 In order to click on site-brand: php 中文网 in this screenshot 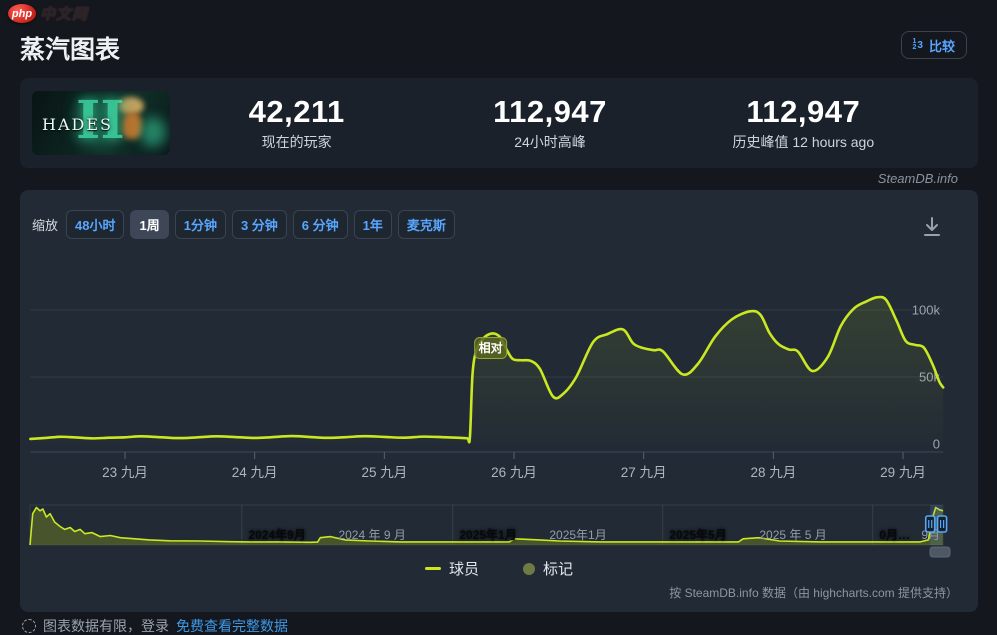, I will do `click(48, 13)`.